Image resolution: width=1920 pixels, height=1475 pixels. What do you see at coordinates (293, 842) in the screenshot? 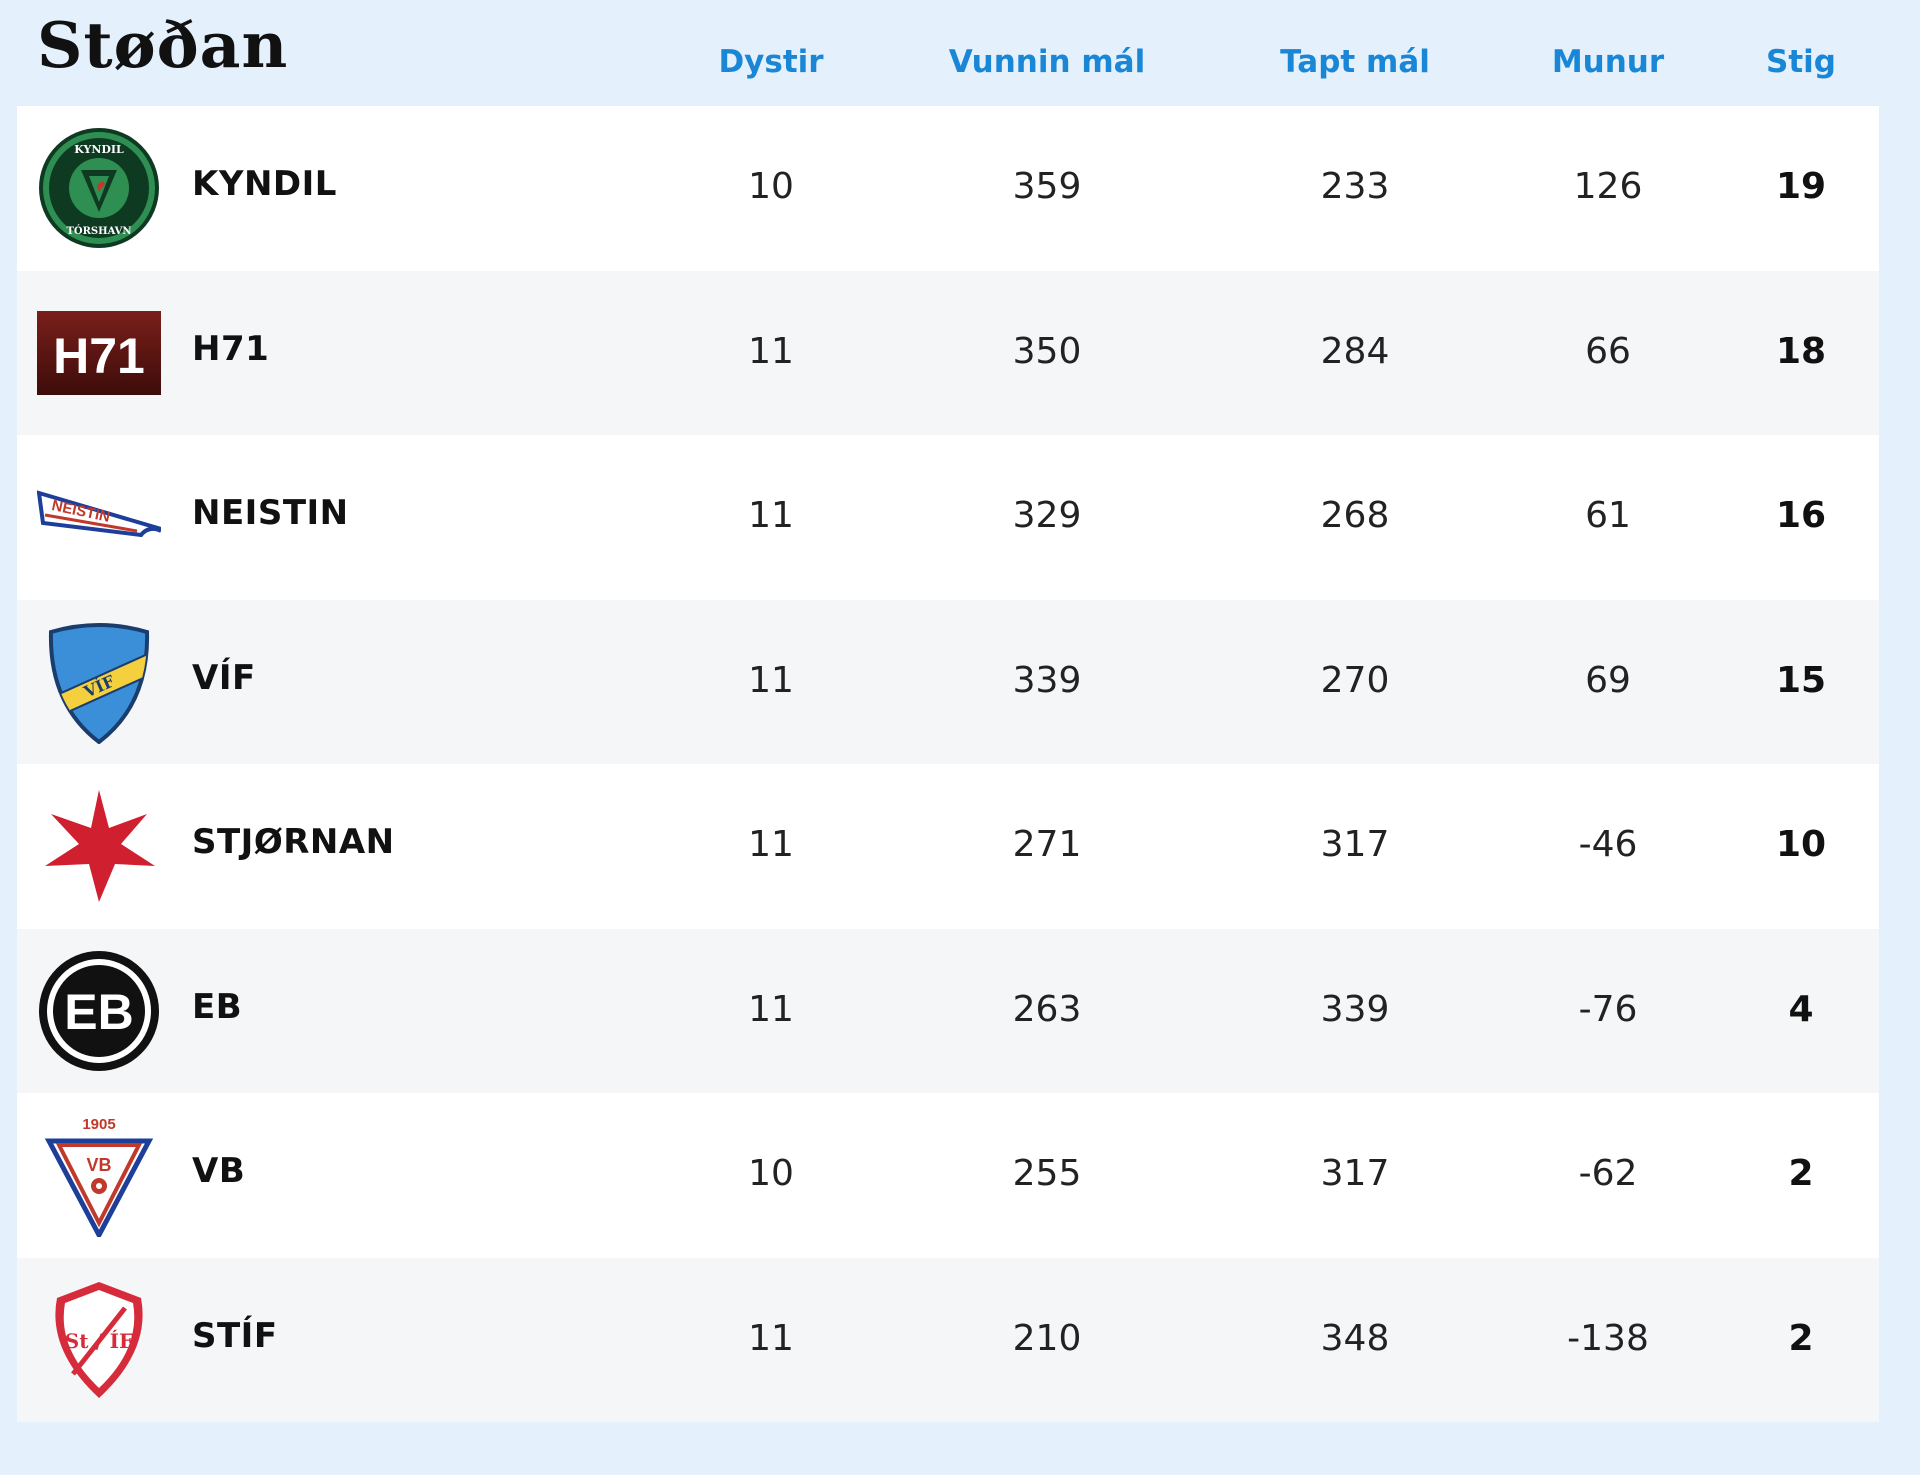
I see `team-name: STJØRNAN` at bounding box center [293, 842].